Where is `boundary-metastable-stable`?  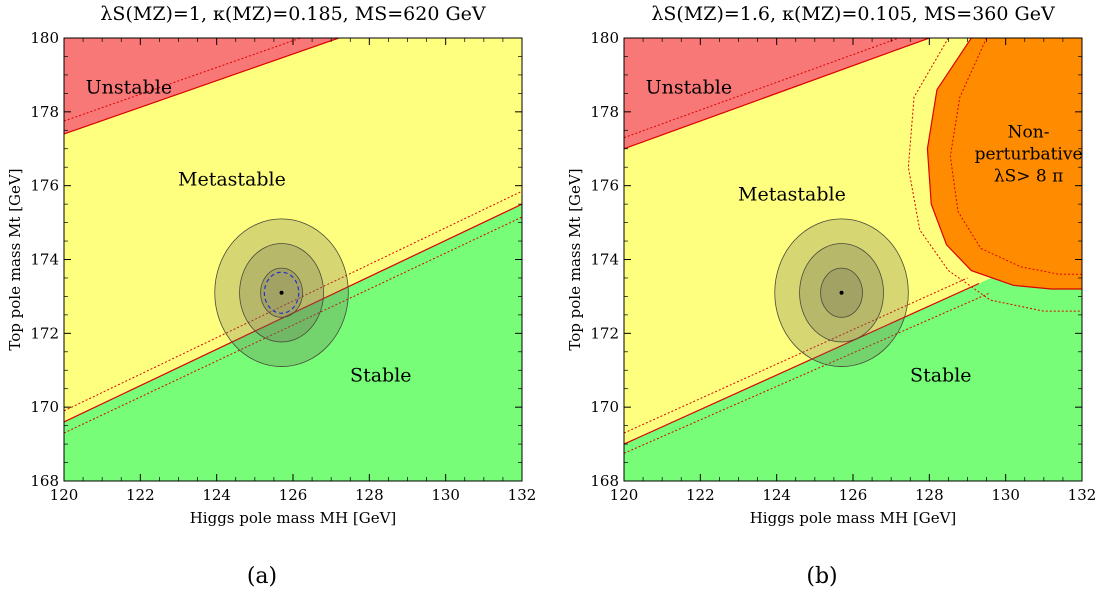
boundary-metastable-stable is located at coordinates (802, 363).